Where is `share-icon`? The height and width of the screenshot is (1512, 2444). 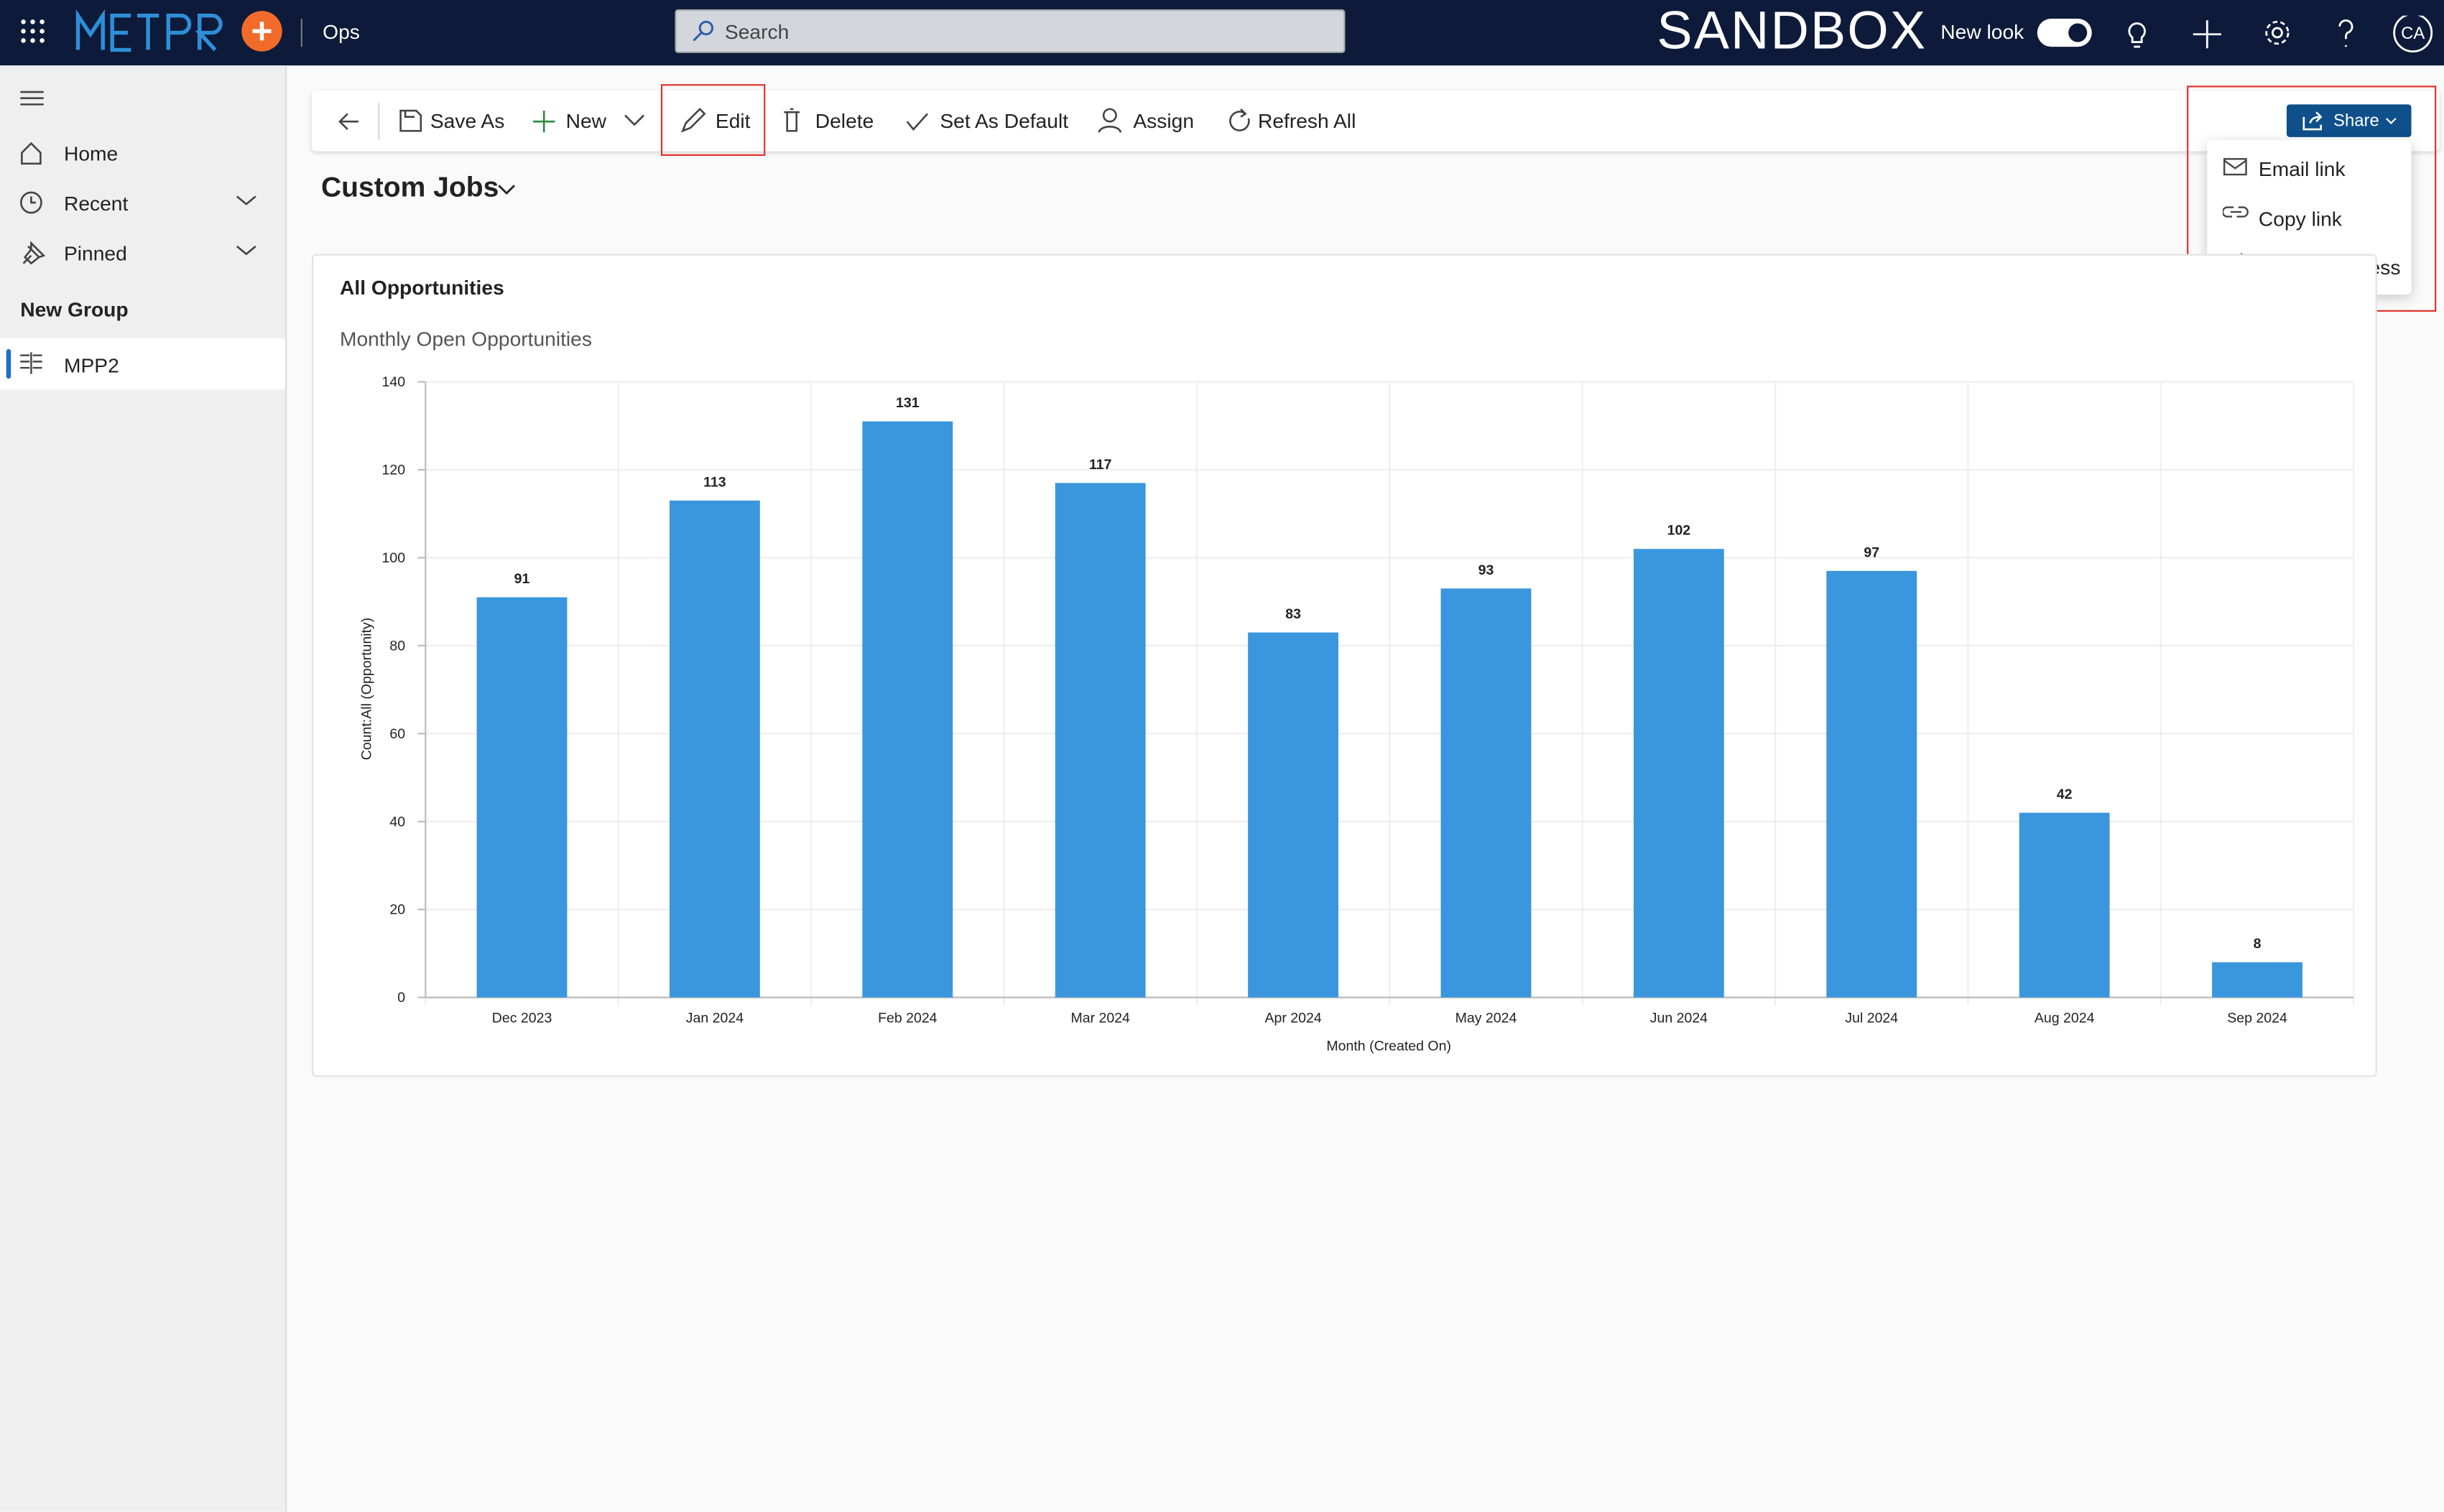
share-icon is located at coordinates (2312, 121).